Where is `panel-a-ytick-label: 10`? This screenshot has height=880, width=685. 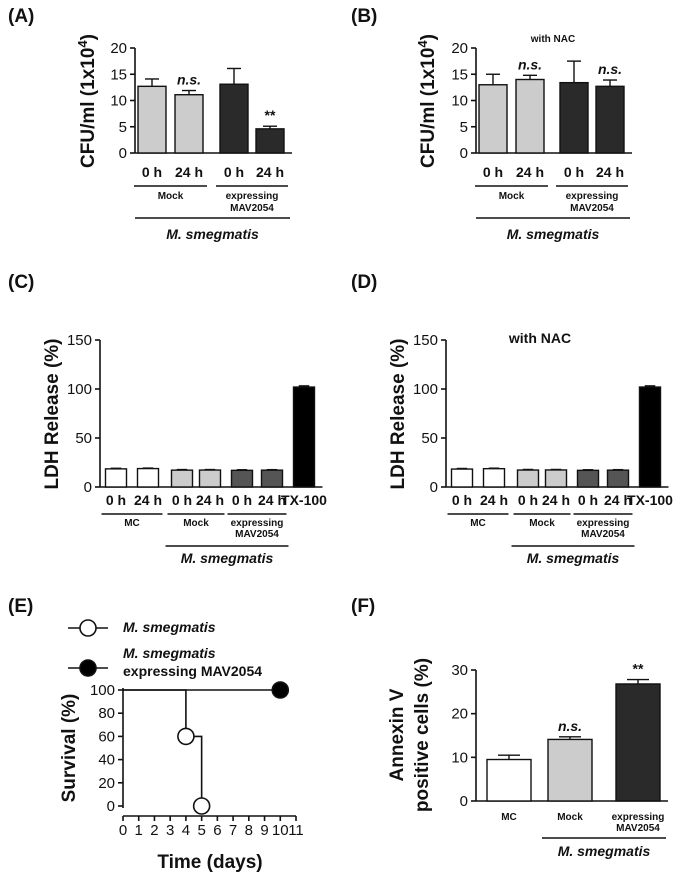 panel-a-ytick-label: 10 is located at coordinates (118, 101).